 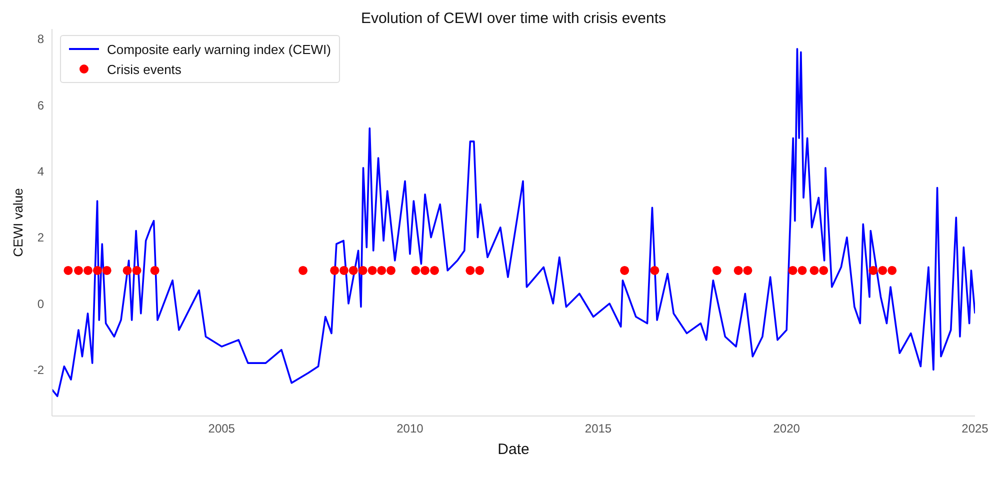 I want to click on y-tick-label: 0, so click(x=40, y=303).